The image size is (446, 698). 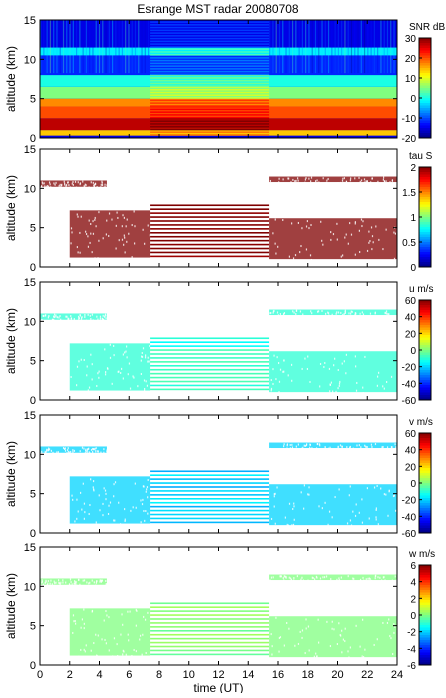 I want to click on data-stripe-v, so click(x=210, y=510).